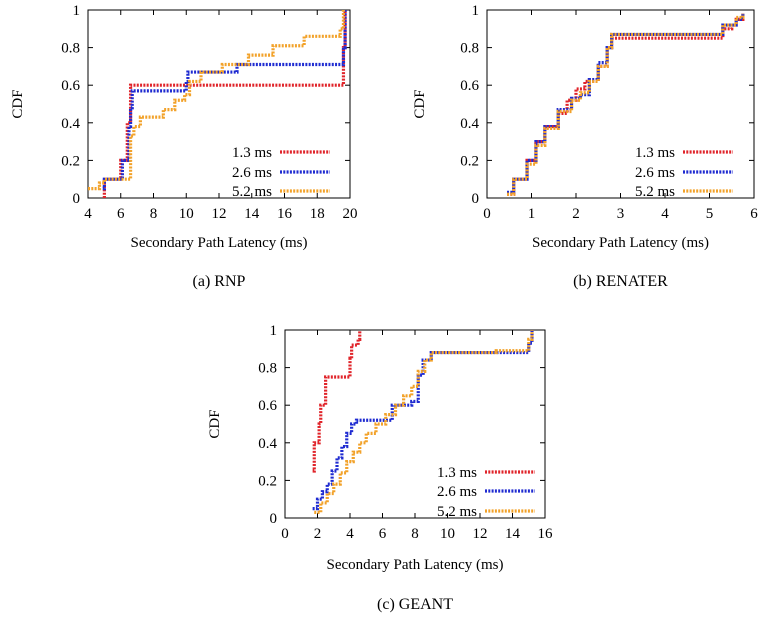 The height and width of the screenshot is (620, 761). What do you see at coordinates (219, 281) in the screenshot?
I see `panel-caption: (a) RNP` at bounding box center [219, 281].